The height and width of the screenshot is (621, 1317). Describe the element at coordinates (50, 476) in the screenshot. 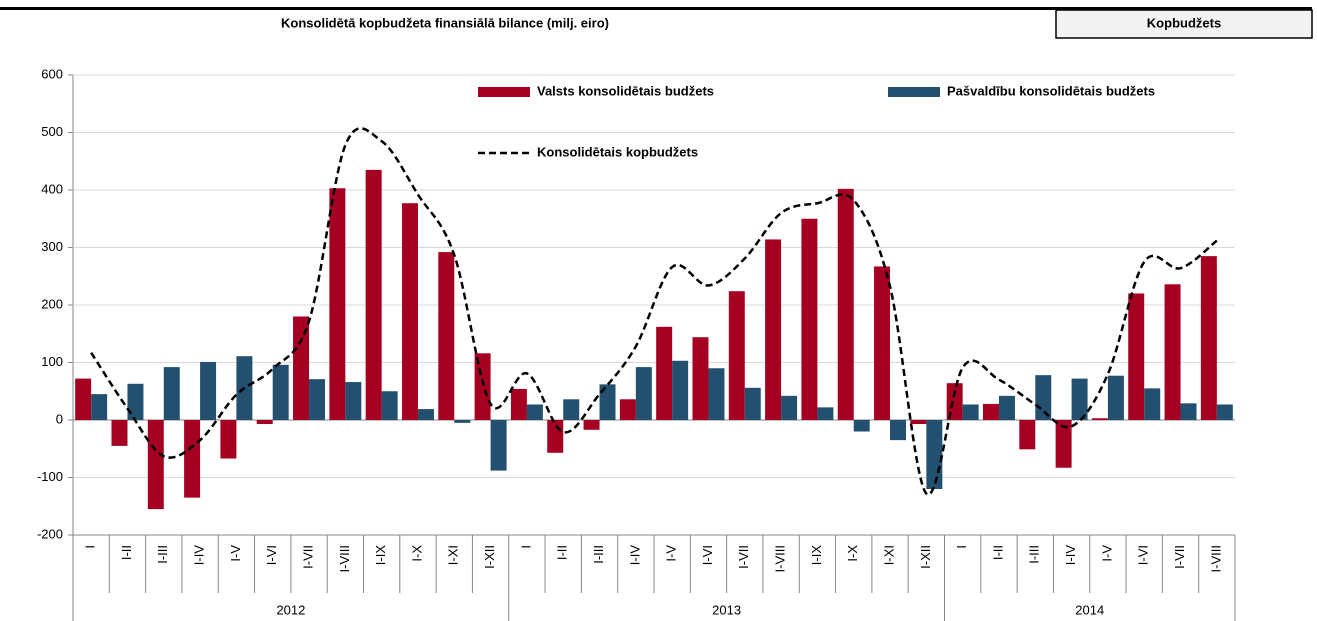

I see `y-tick-label: -100` at that location.